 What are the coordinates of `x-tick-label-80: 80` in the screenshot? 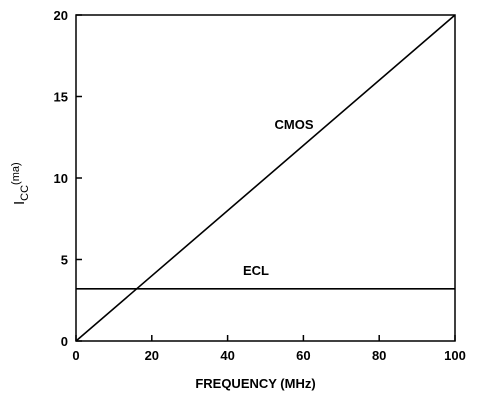 It's located at (379, 355).